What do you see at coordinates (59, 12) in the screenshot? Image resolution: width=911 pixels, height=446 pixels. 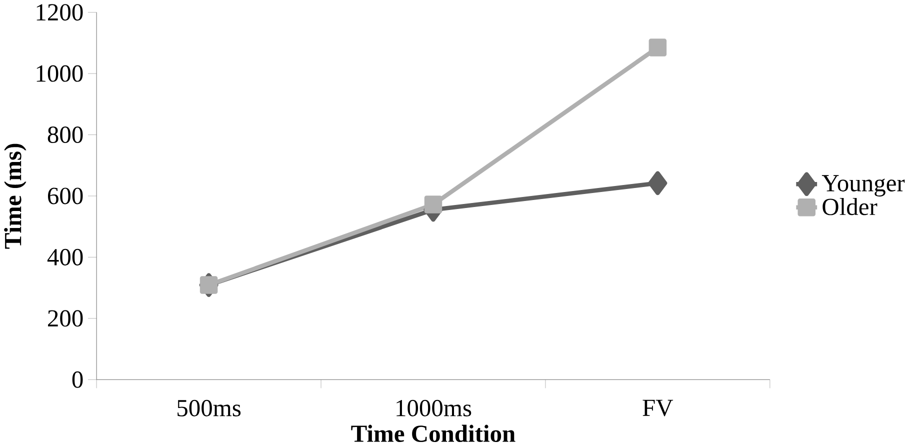 I see `y-tick-label: 1200` at bounding box center [59, 12].